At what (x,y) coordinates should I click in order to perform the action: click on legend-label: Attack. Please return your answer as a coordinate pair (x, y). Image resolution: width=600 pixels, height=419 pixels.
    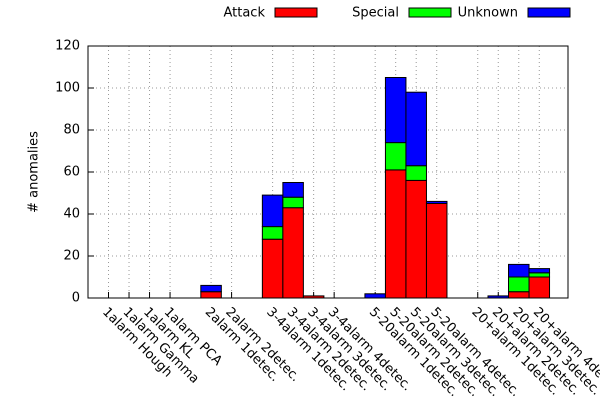
    Looking at the image, I should click on (244, 13).